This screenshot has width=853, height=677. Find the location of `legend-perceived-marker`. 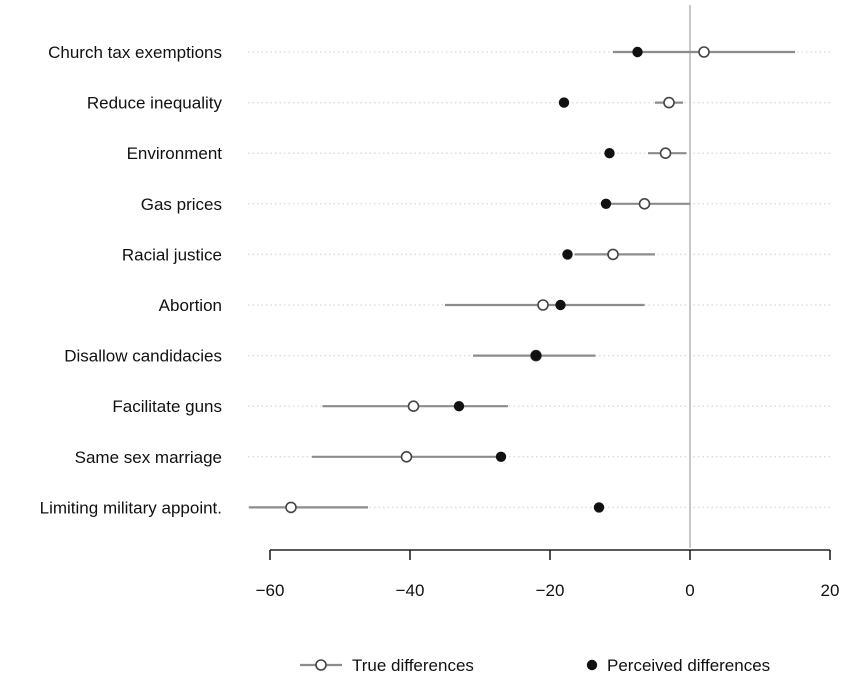

legend-perceived-marker is located at coordinates (592, 665).